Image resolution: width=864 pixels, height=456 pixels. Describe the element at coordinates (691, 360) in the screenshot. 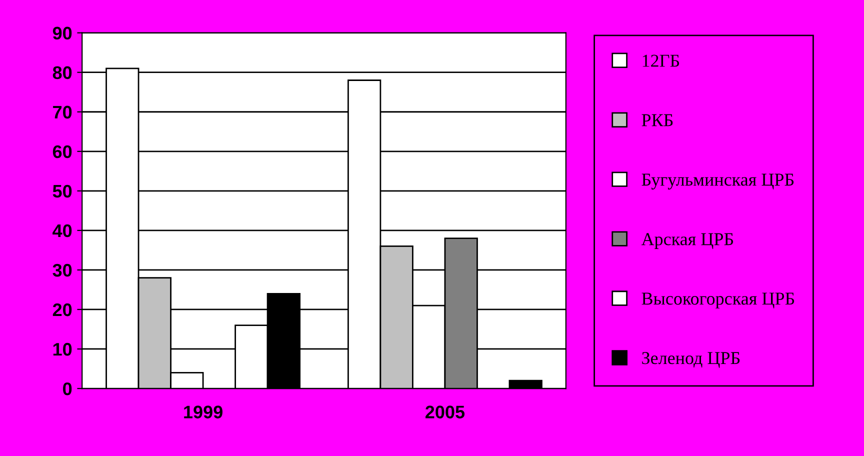

I see `legend-label: Зеленод ЦРБ` at that location.